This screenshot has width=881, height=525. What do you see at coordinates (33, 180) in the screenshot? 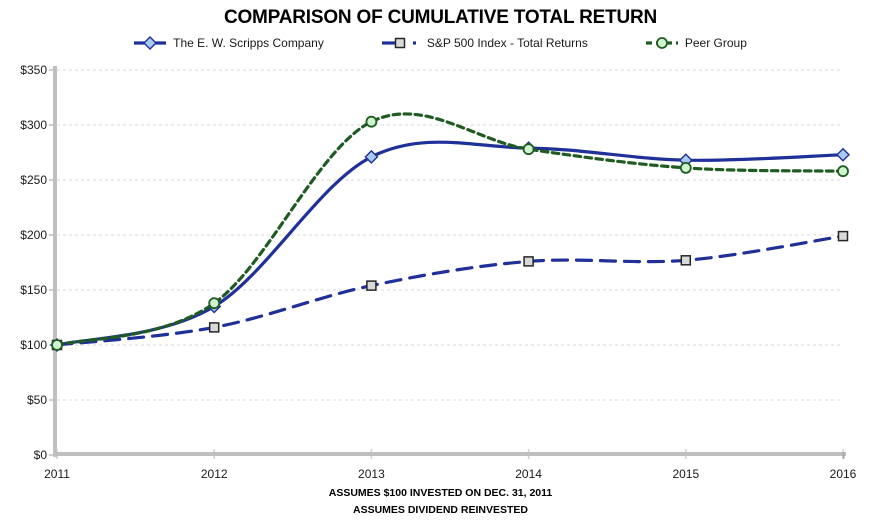
I see `svg-text: $250` at bounding box center [33, 180].